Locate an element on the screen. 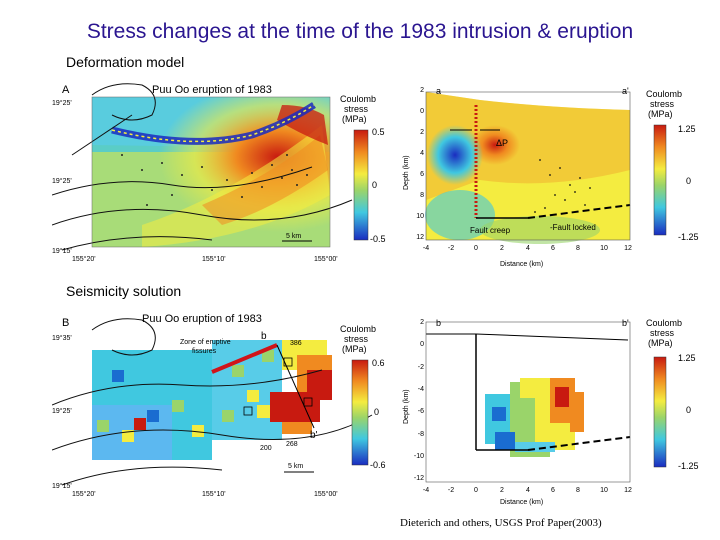 This screenshot has height=540, width=720. map-b-lat-tick-1: 19°35' is located at coordinates (62, 338).